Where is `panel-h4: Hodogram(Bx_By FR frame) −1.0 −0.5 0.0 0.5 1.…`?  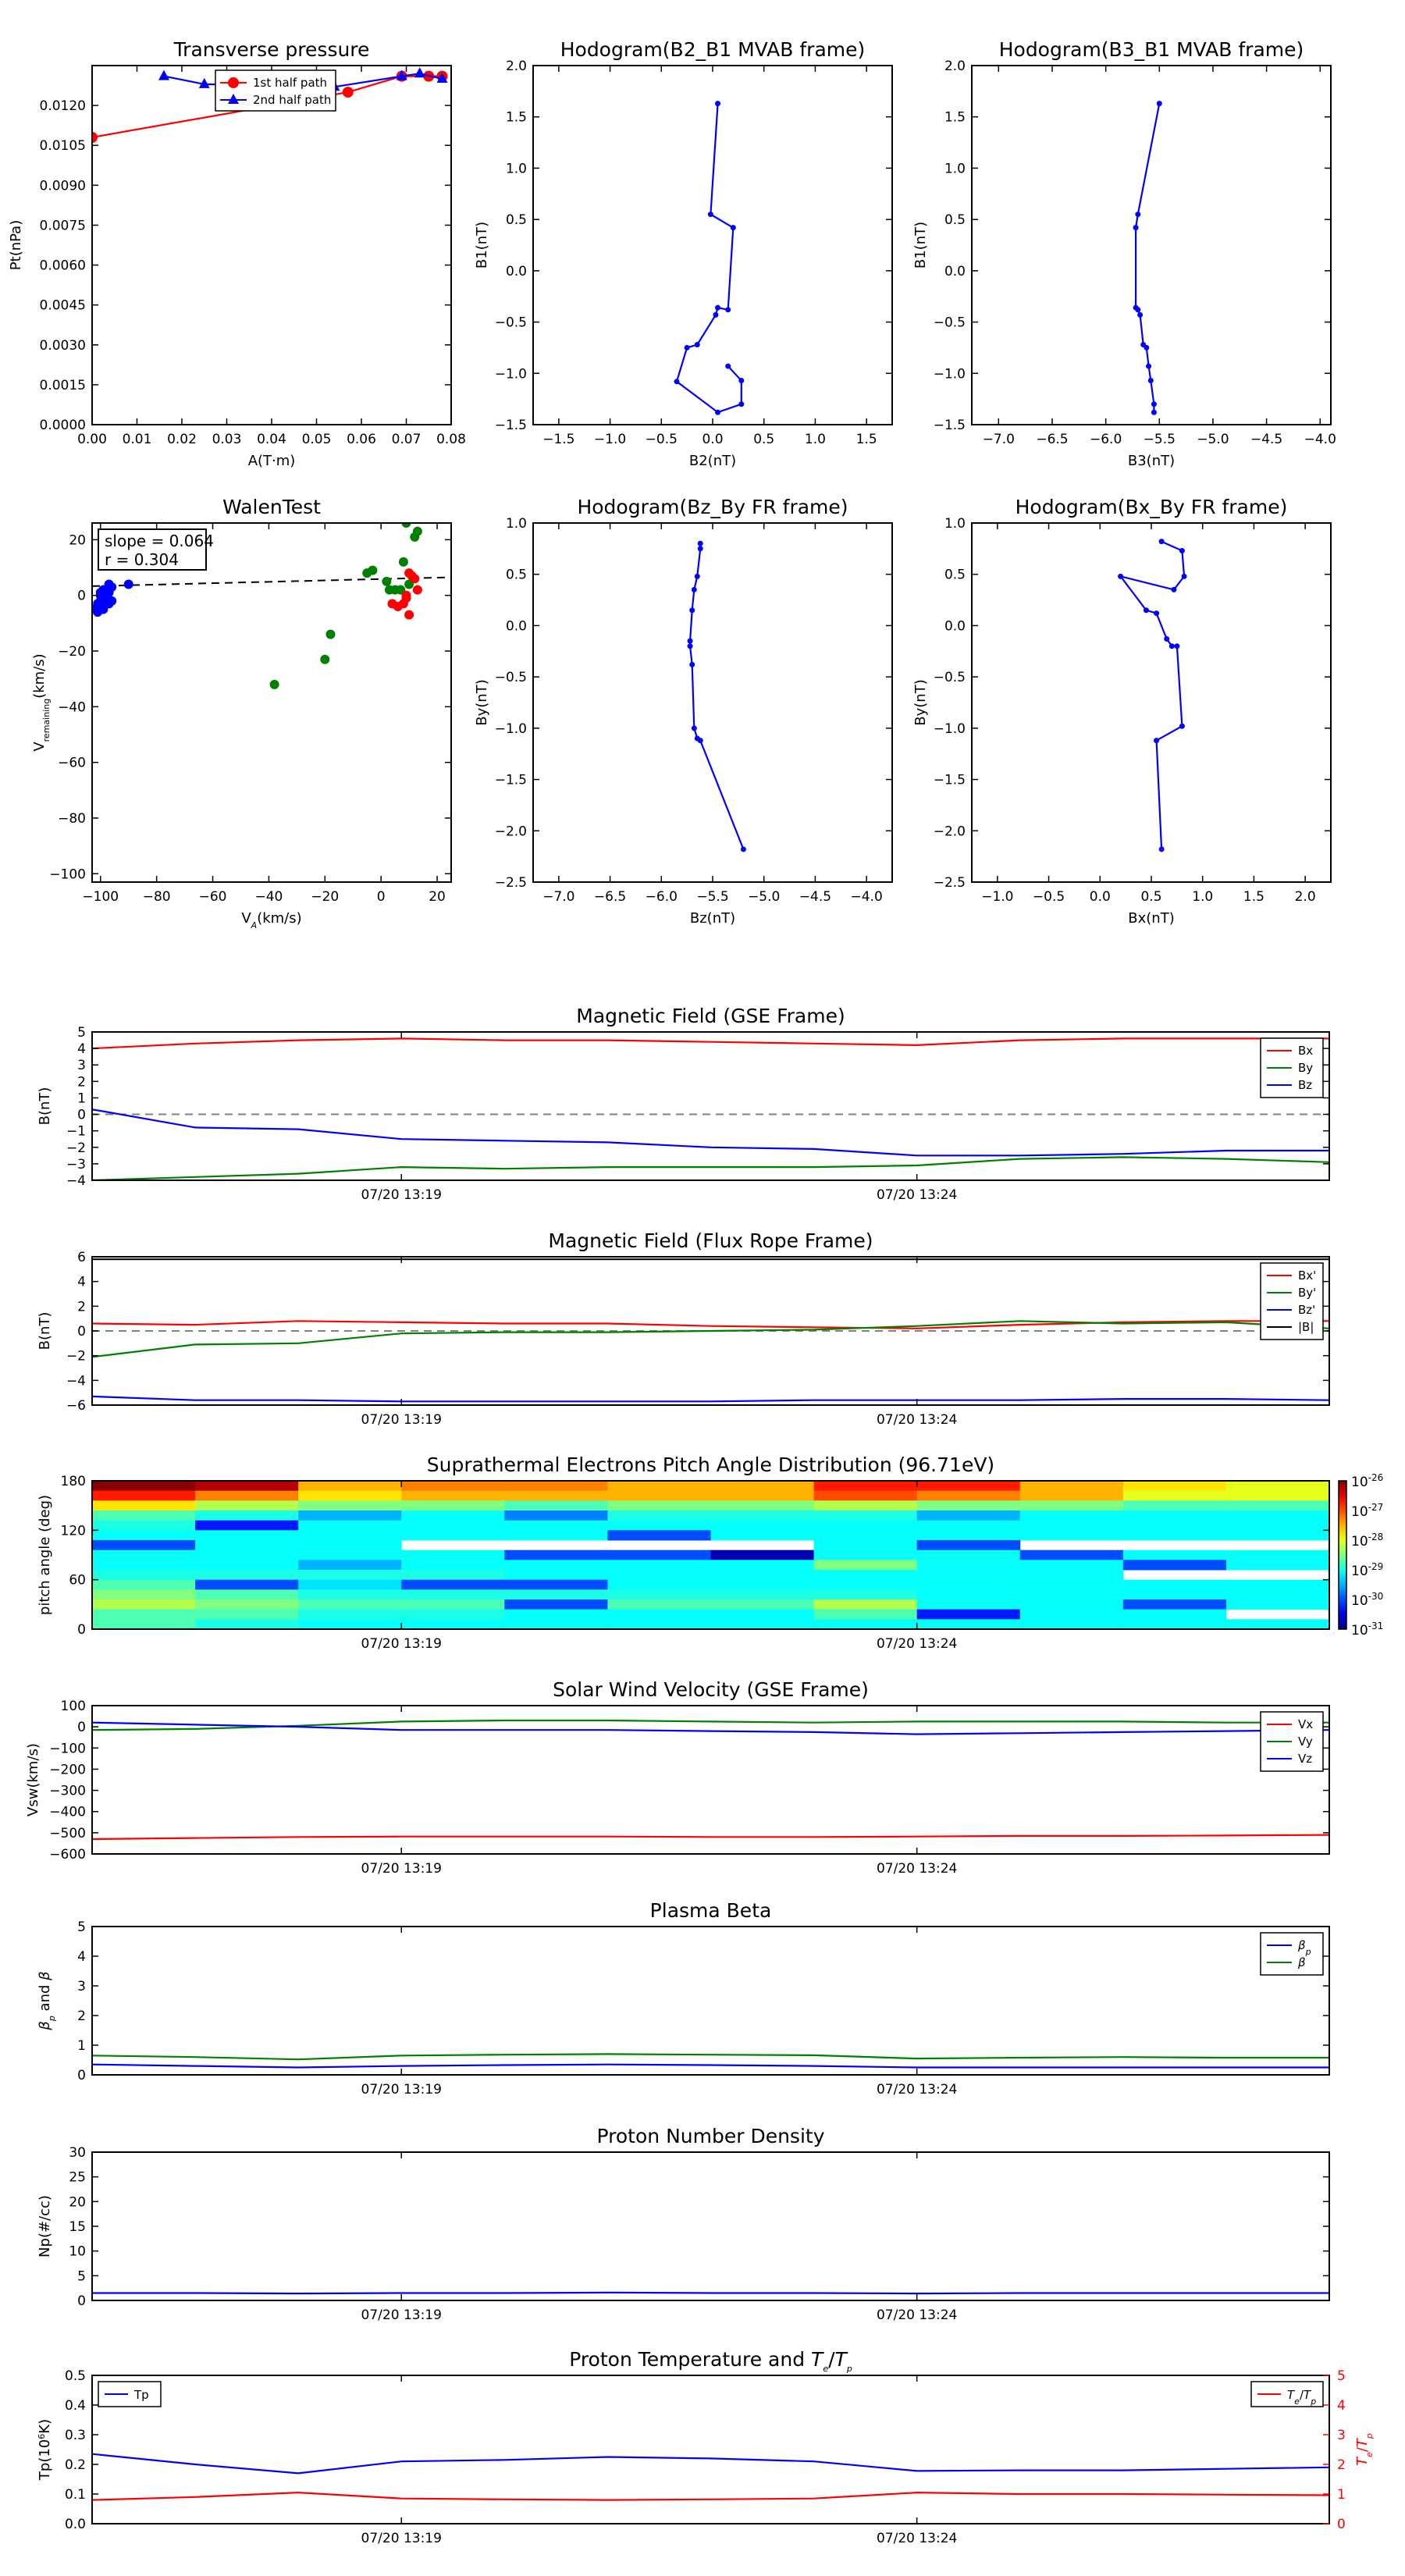
panel-h4: Hodogram(Bx_By FR frame) −1.0 −0.5 0.0 0.5 1.… is located at coordinates (1122, 711).